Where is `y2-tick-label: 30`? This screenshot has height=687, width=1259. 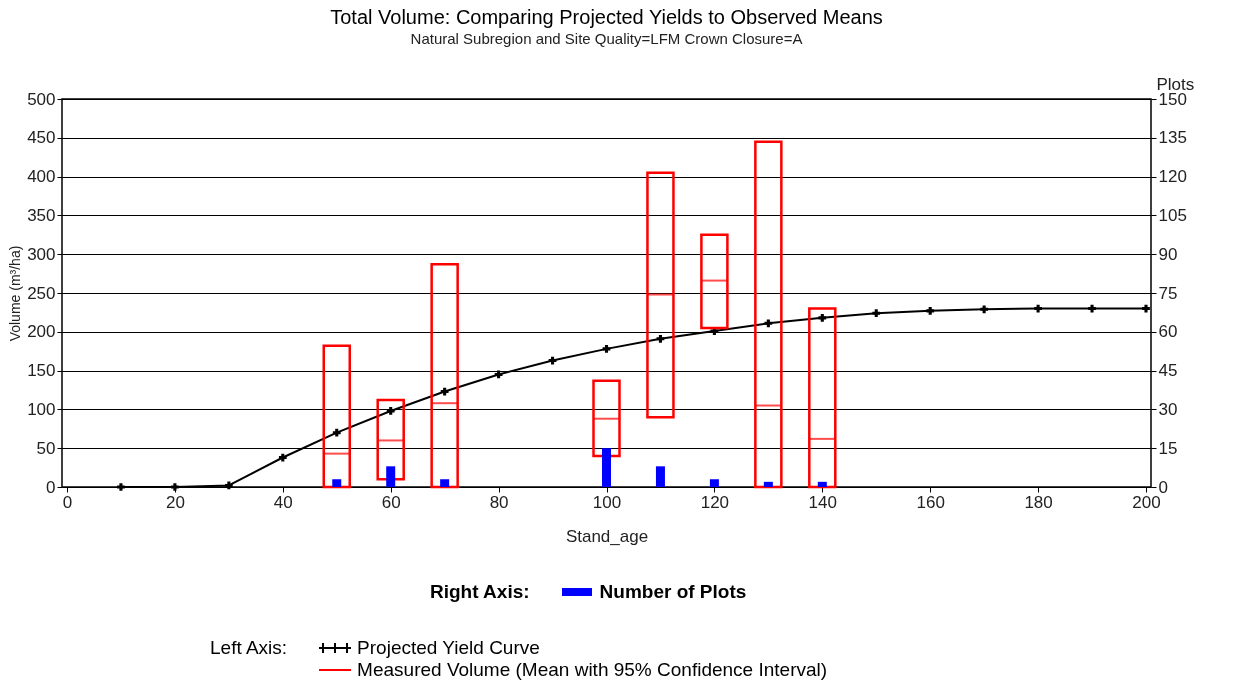
y2-tick-label: 30 is located at coordinates (1168, 409).